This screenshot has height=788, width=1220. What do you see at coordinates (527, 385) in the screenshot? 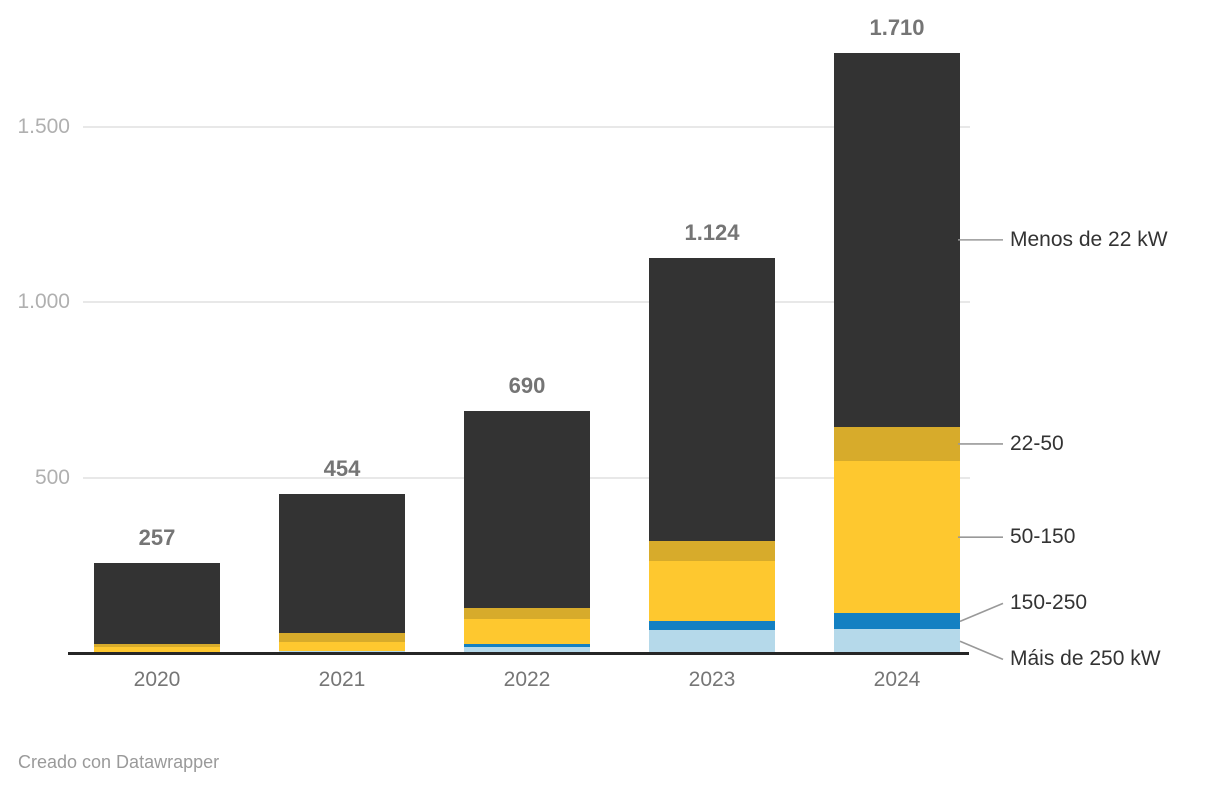
I see `bar-total-label: 690` at bounding box center [527, 385].